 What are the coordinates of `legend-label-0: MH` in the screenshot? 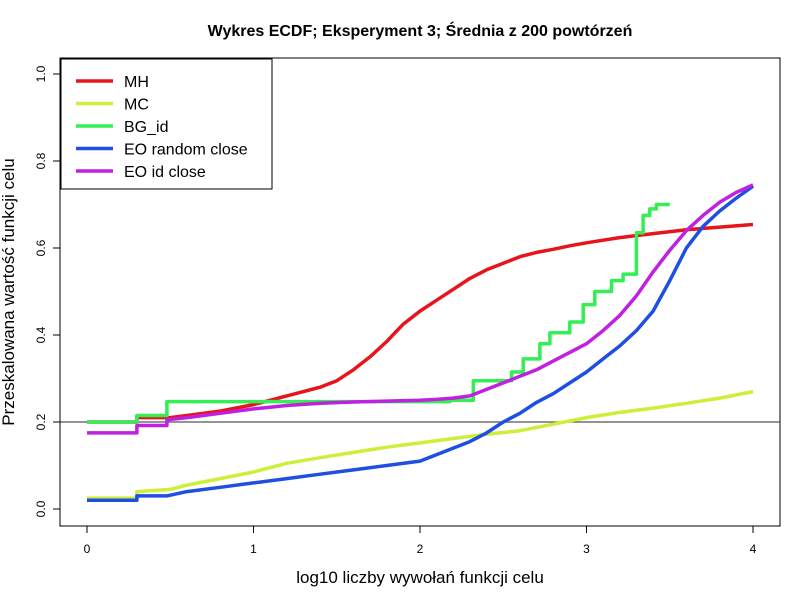 It's located at (136, 82).